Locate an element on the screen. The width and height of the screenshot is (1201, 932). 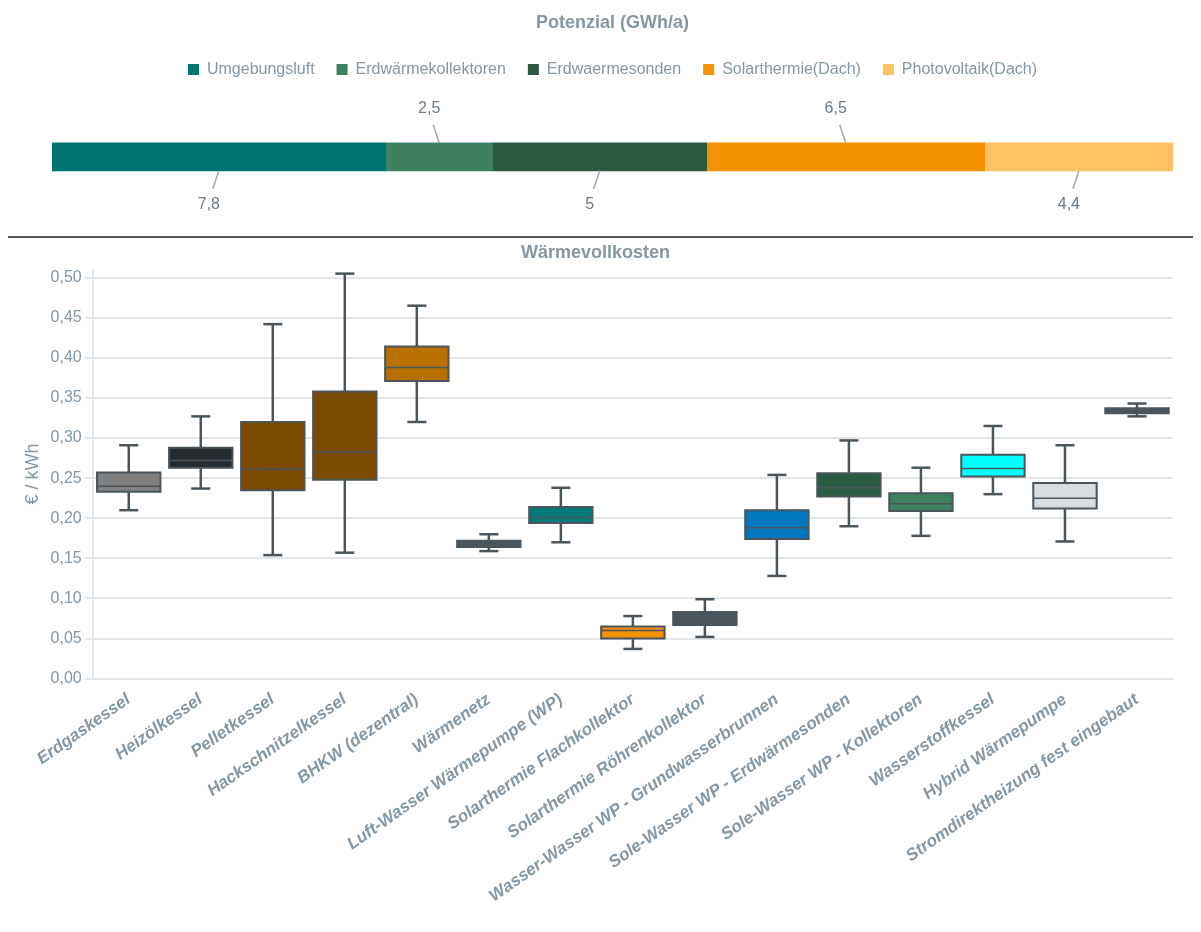
y-tick-label: 0,35 is located at coordinates (66, 397).